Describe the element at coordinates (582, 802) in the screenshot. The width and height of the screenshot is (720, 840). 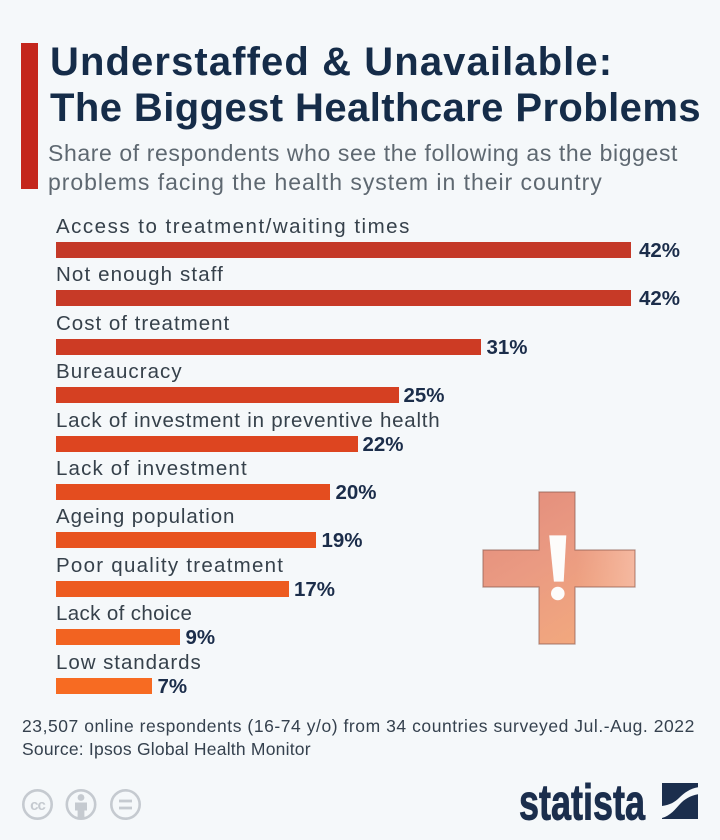
I see `svg-text: statista` at that location.